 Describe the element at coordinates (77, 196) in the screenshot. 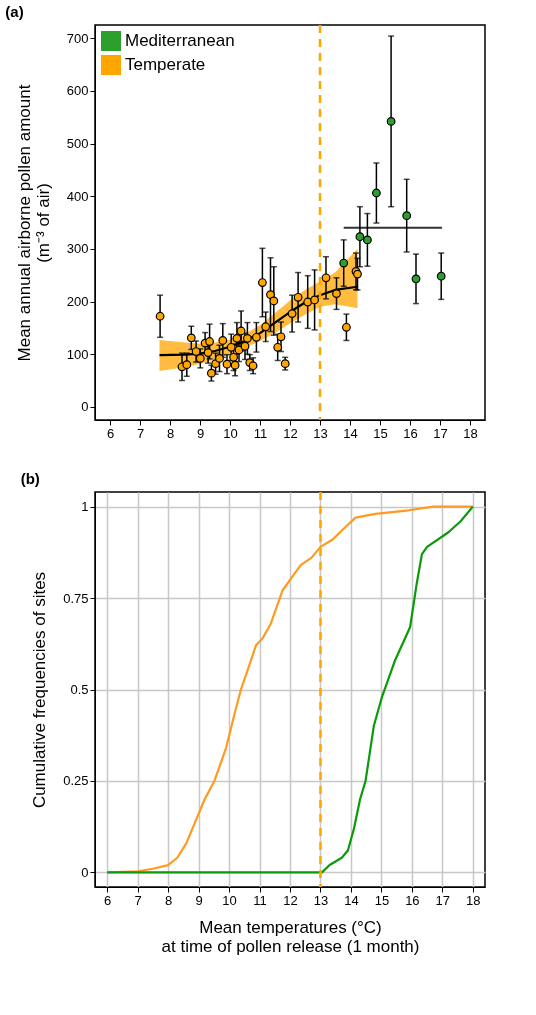

I see `y-tick-label: 400` at that location.